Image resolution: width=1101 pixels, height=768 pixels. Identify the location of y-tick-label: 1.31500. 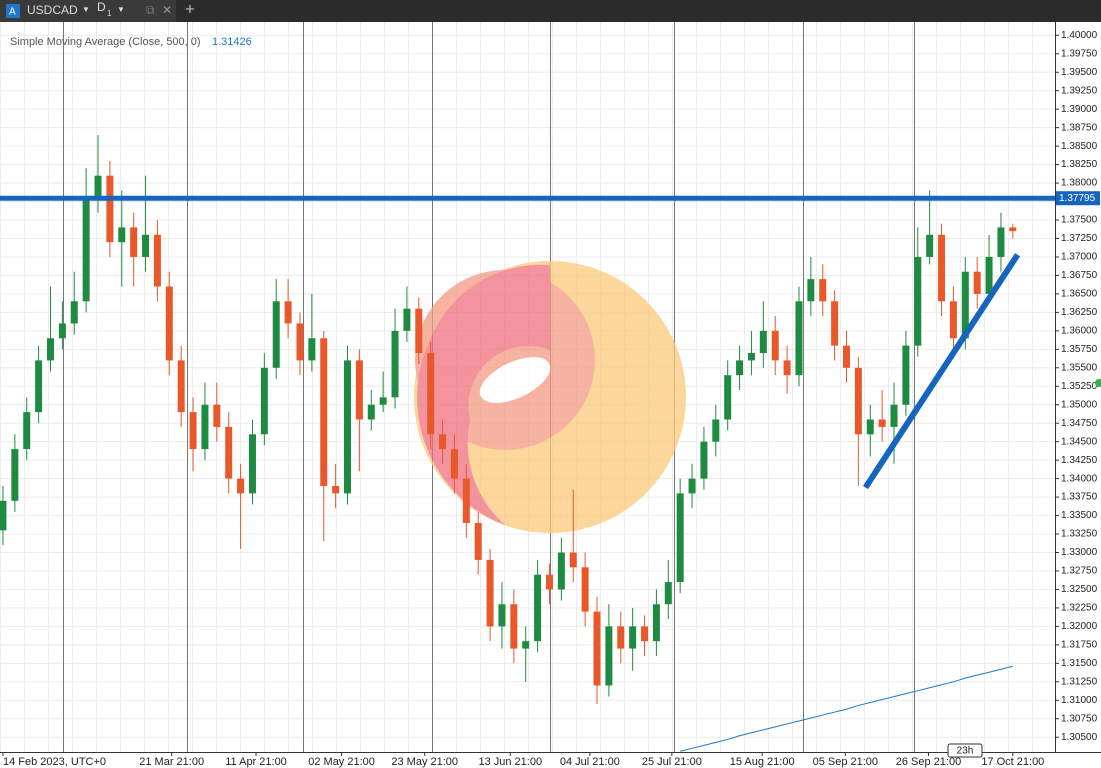
(1079, 663).